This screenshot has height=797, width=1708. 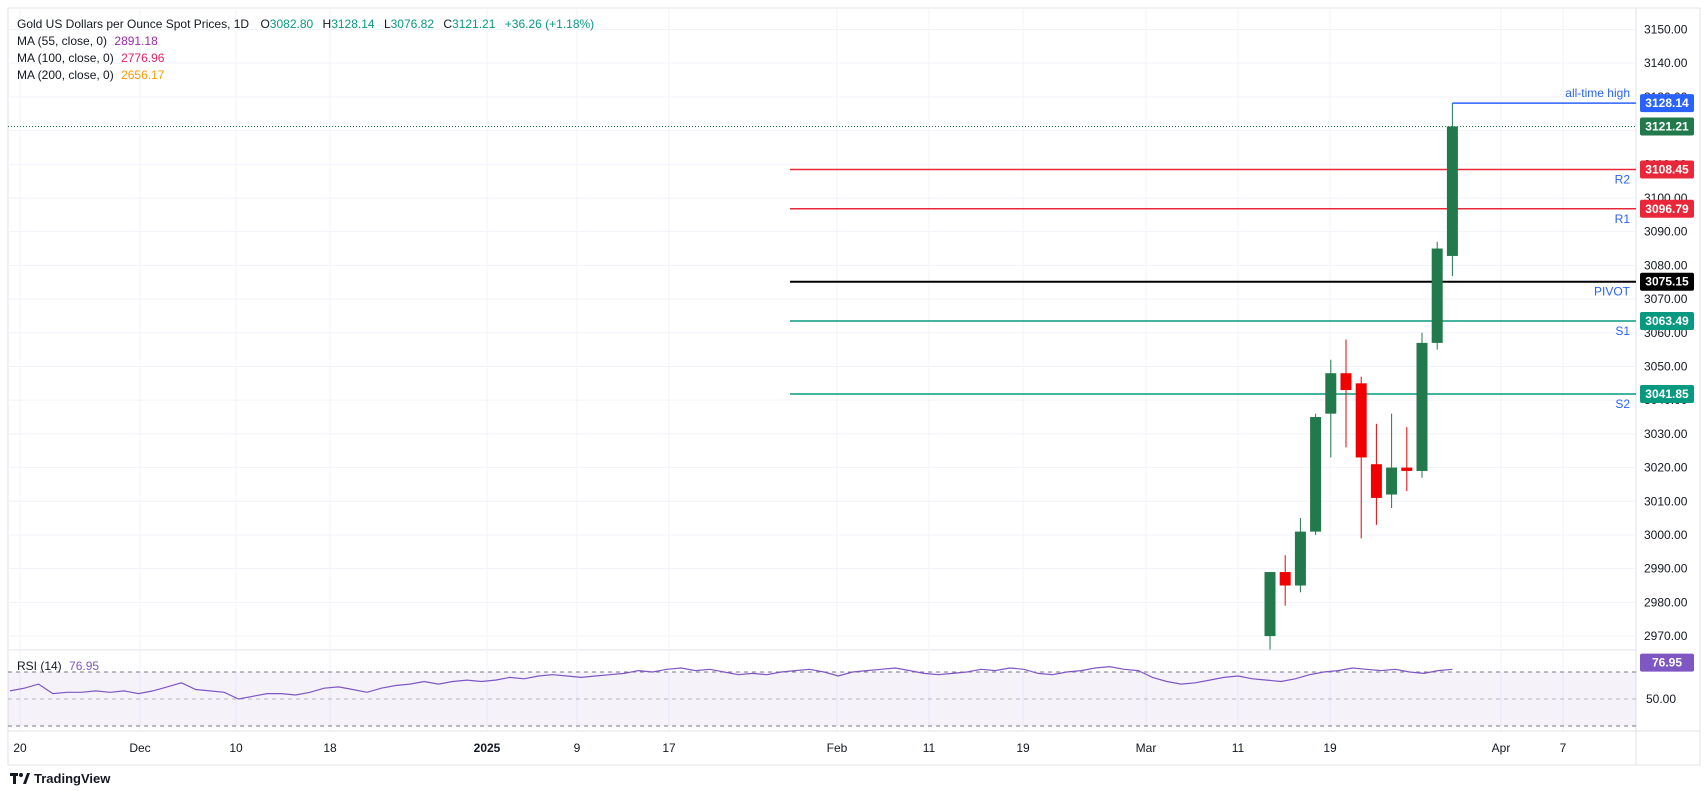 I want to click on ma200-value: 2656.17, so click(x=143, y=75).